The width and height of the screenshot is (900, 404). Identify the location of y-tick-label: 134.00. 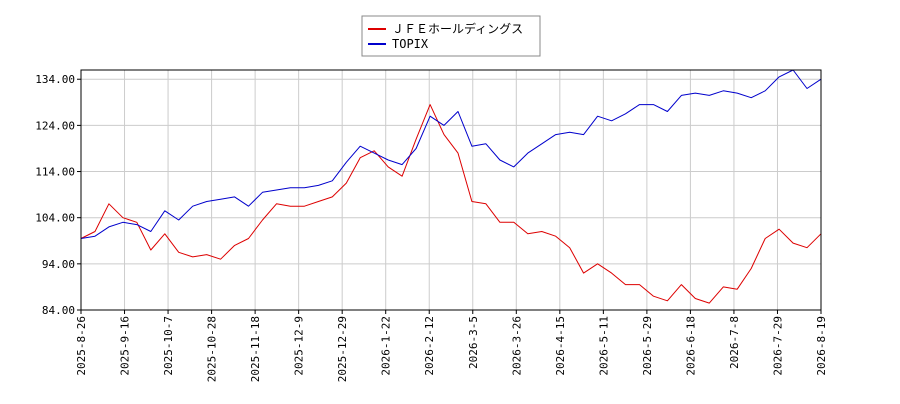
(55, 79).